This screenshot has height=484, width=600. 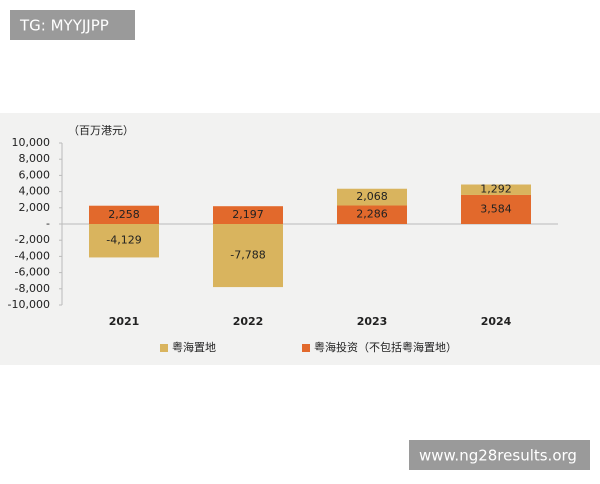 I want to click on y-tick-label: -8,000, so click(x=32, y=288).